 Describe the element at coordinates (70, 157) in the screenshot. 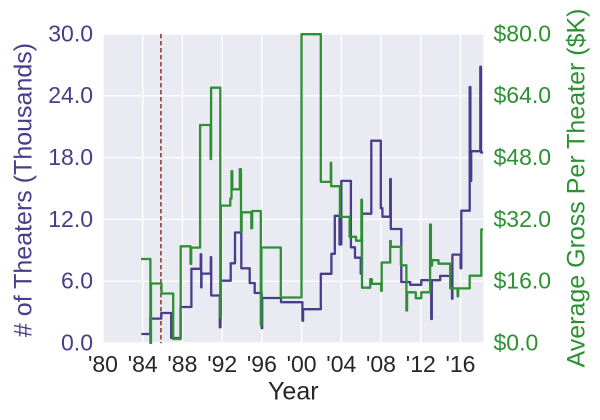

I see `svg-text: 18.0` at that location.